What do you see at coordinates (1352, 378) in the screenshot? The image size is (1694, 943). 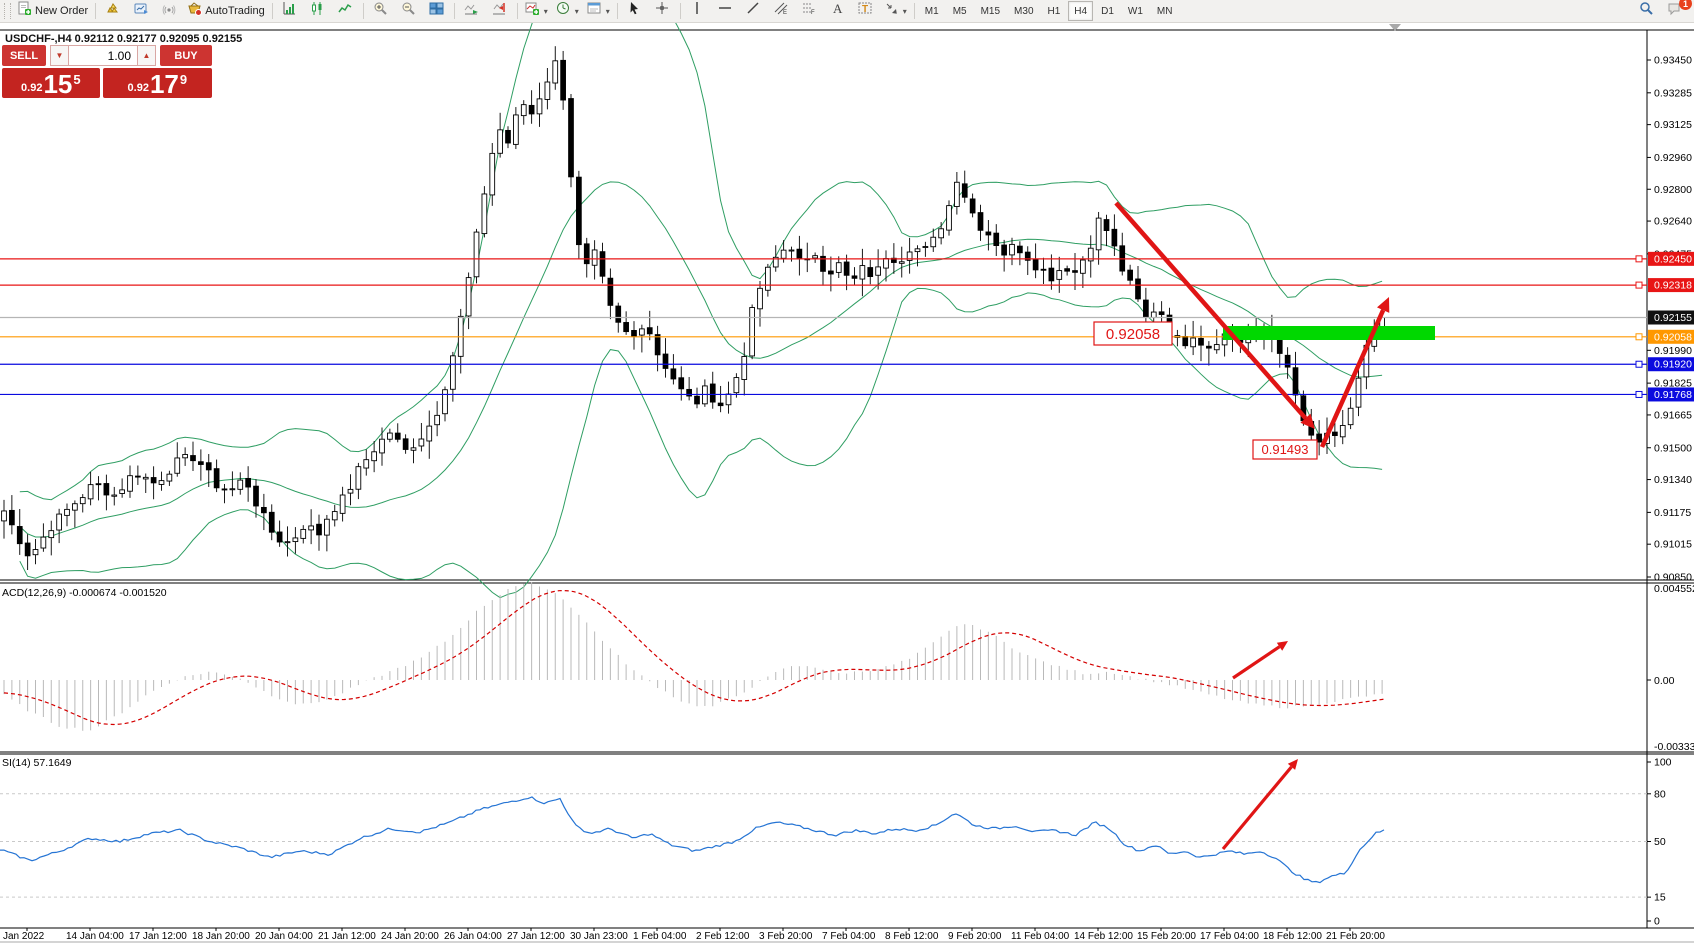 I see `trend-up-arrow` at bounding box center [1352, 378].